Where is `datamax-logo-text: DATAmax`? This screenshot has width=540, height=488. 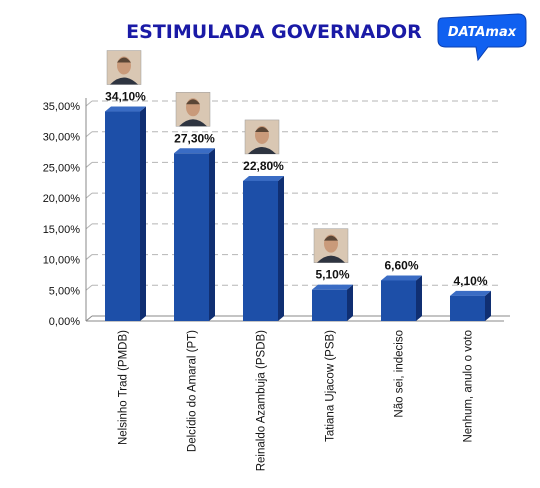 datamax-logo-text: DATAmax is located at coordinates (482, 32).